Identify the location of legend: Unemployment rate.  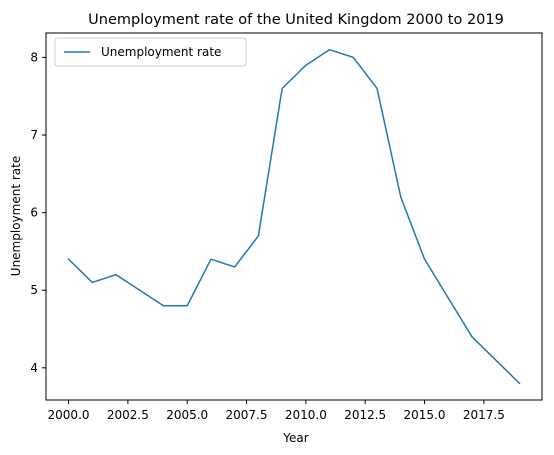
(150, 52).